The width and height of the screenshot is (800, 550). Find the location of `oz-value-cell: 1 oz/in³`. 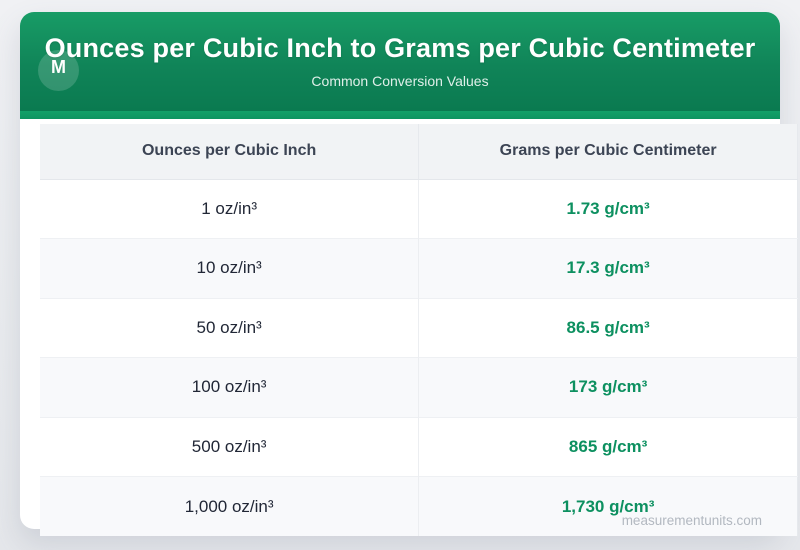

oz-value-cell: 1 oz/in³ is located at coordinates (230, 209).